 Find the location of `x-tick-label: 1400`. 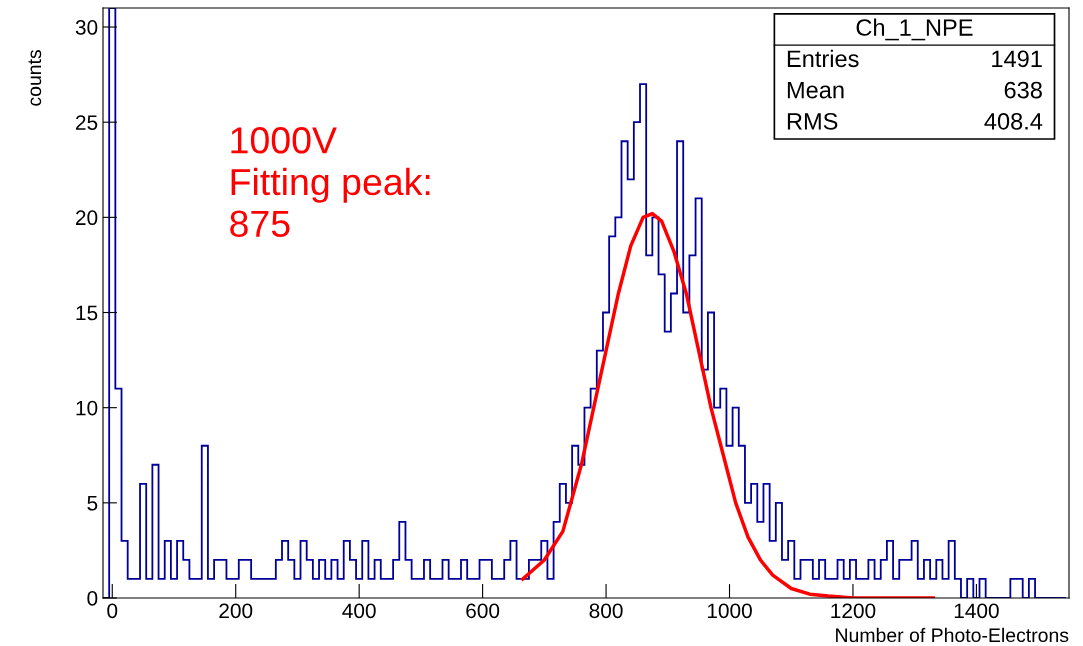

x-tick-label: 1400 is located at coordinates (976, 611).